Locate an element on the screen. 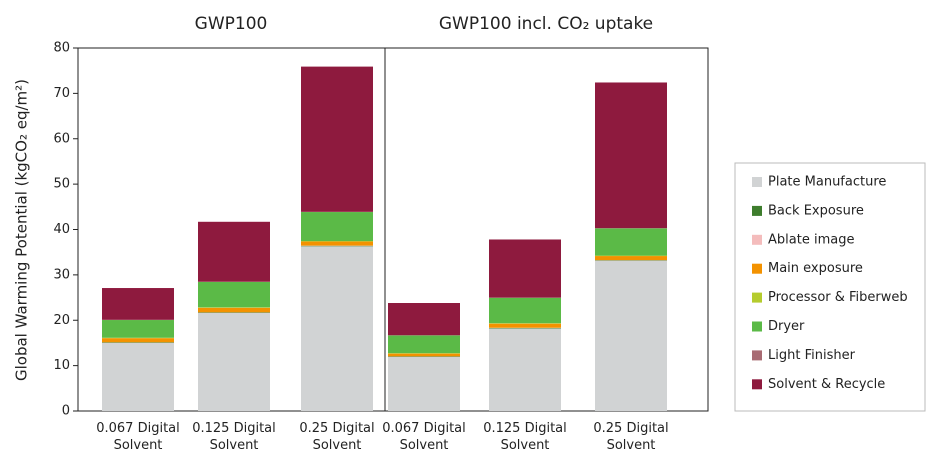 This screenshot has height=453, width=935. y-tick-label: 30 is located at coordinates (61, 274).